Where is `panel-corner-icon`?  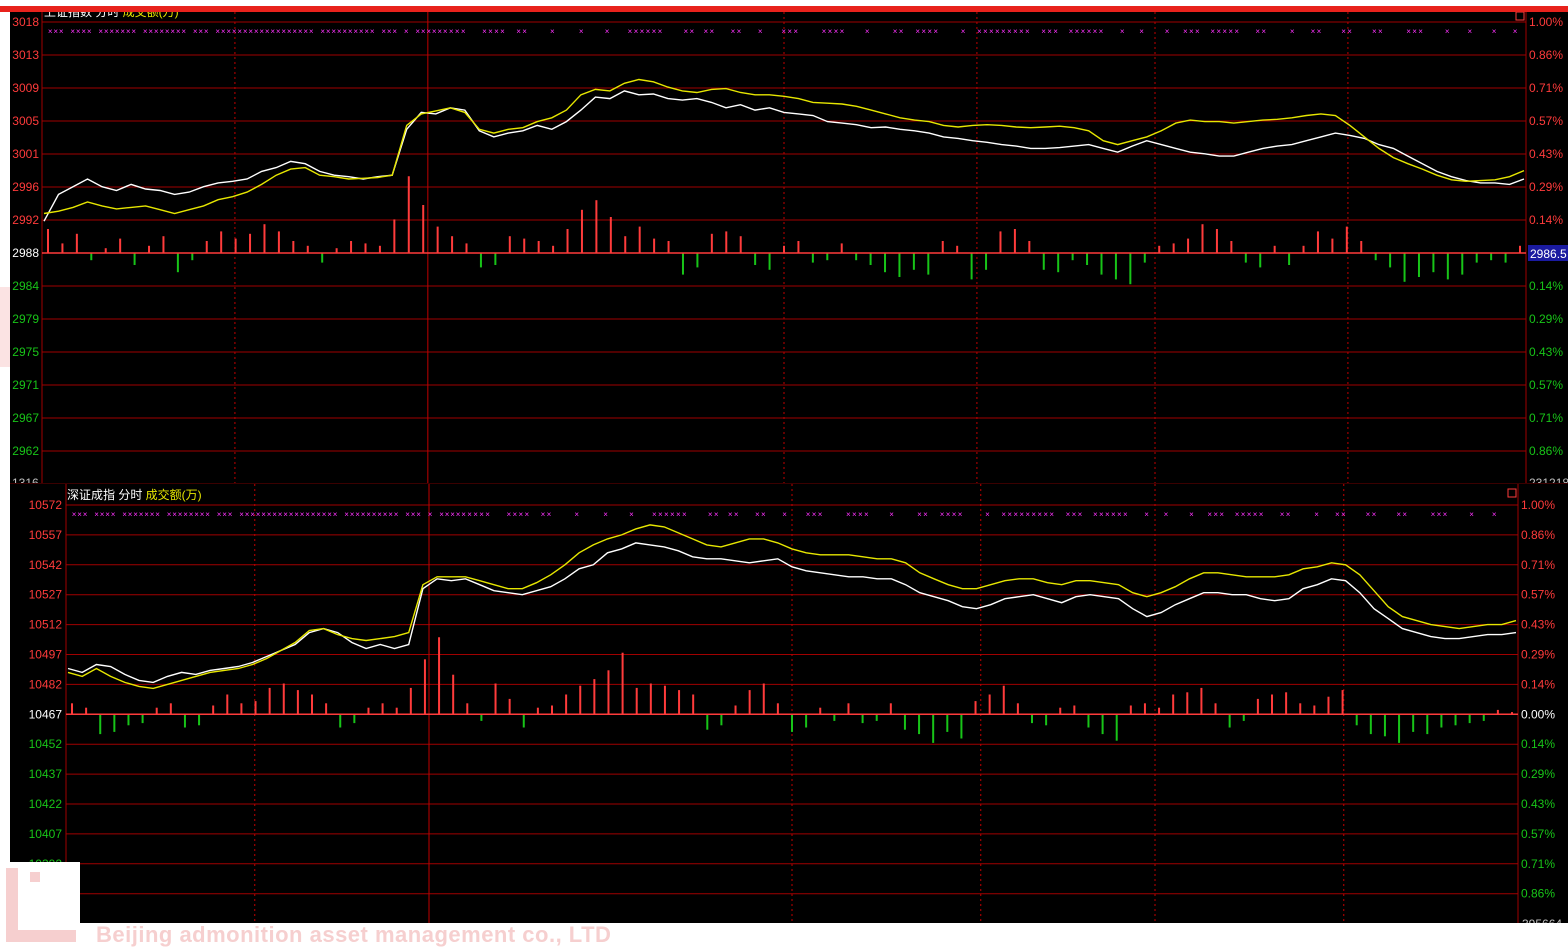 panel-corner-icon is located at coordinates (1520, 16).